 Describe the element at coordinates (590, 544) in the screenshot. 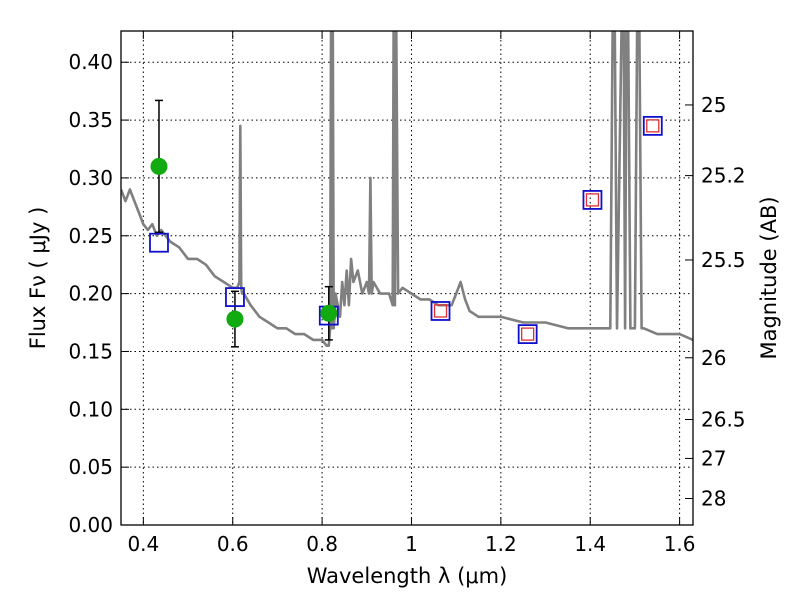

I see `x-tick-label: 1.4` at that location.